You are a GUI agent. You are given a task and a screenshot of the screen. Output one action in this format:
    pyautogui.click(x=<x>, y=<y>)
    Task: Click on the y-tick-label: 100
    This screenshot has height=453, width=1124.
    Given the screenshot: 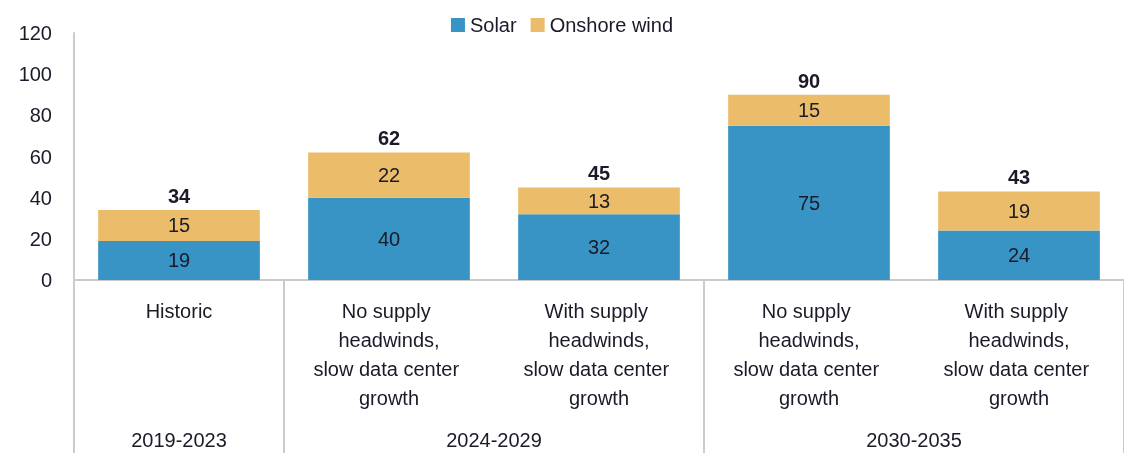 What is the action you would take?
    pyautogui.click(x=35, y=74)
    